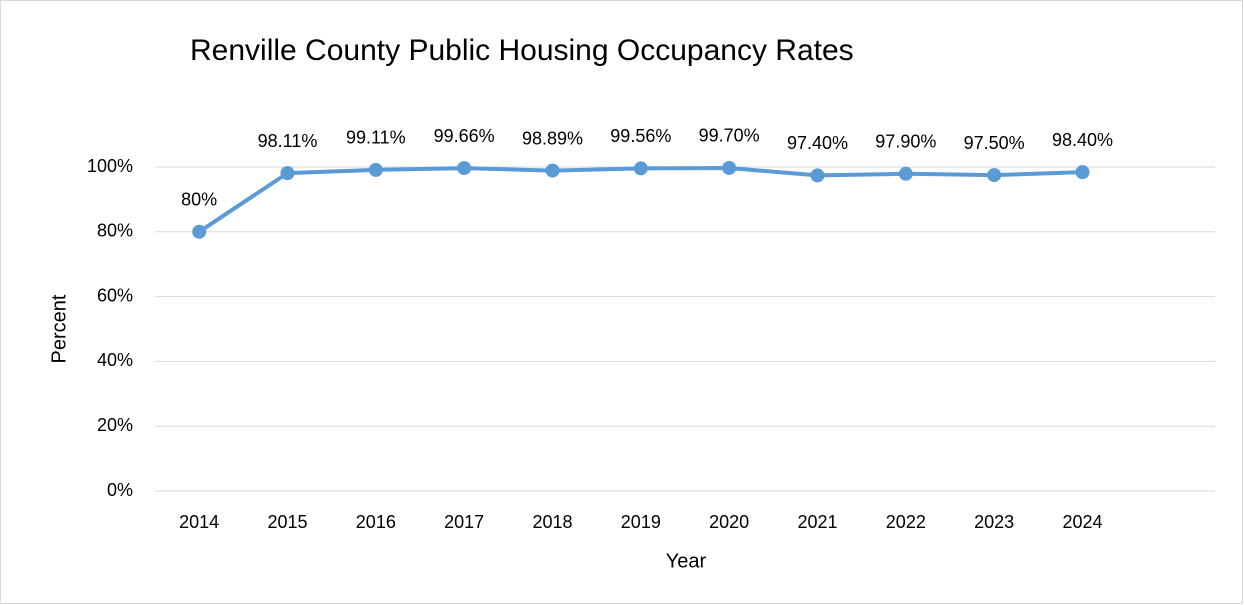 The image size is (1244, 605). Describe the element at coordinates (729, 136) in the screenshot. I see `data-label: 99.70%` at that location.